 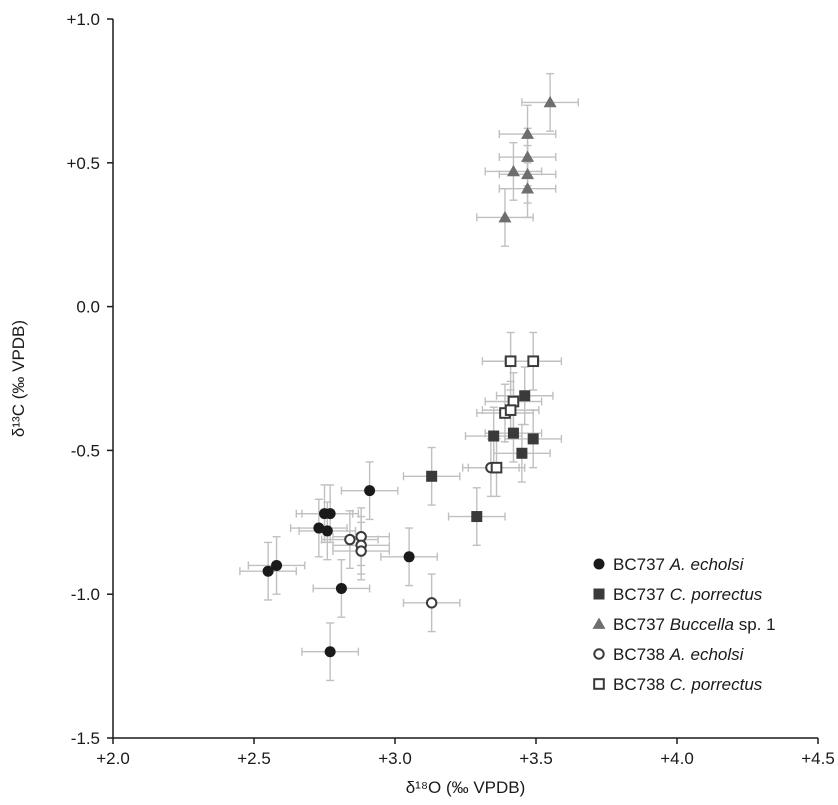 I want to click on y-tick-label: +1.0, so click(x=83, y=19).